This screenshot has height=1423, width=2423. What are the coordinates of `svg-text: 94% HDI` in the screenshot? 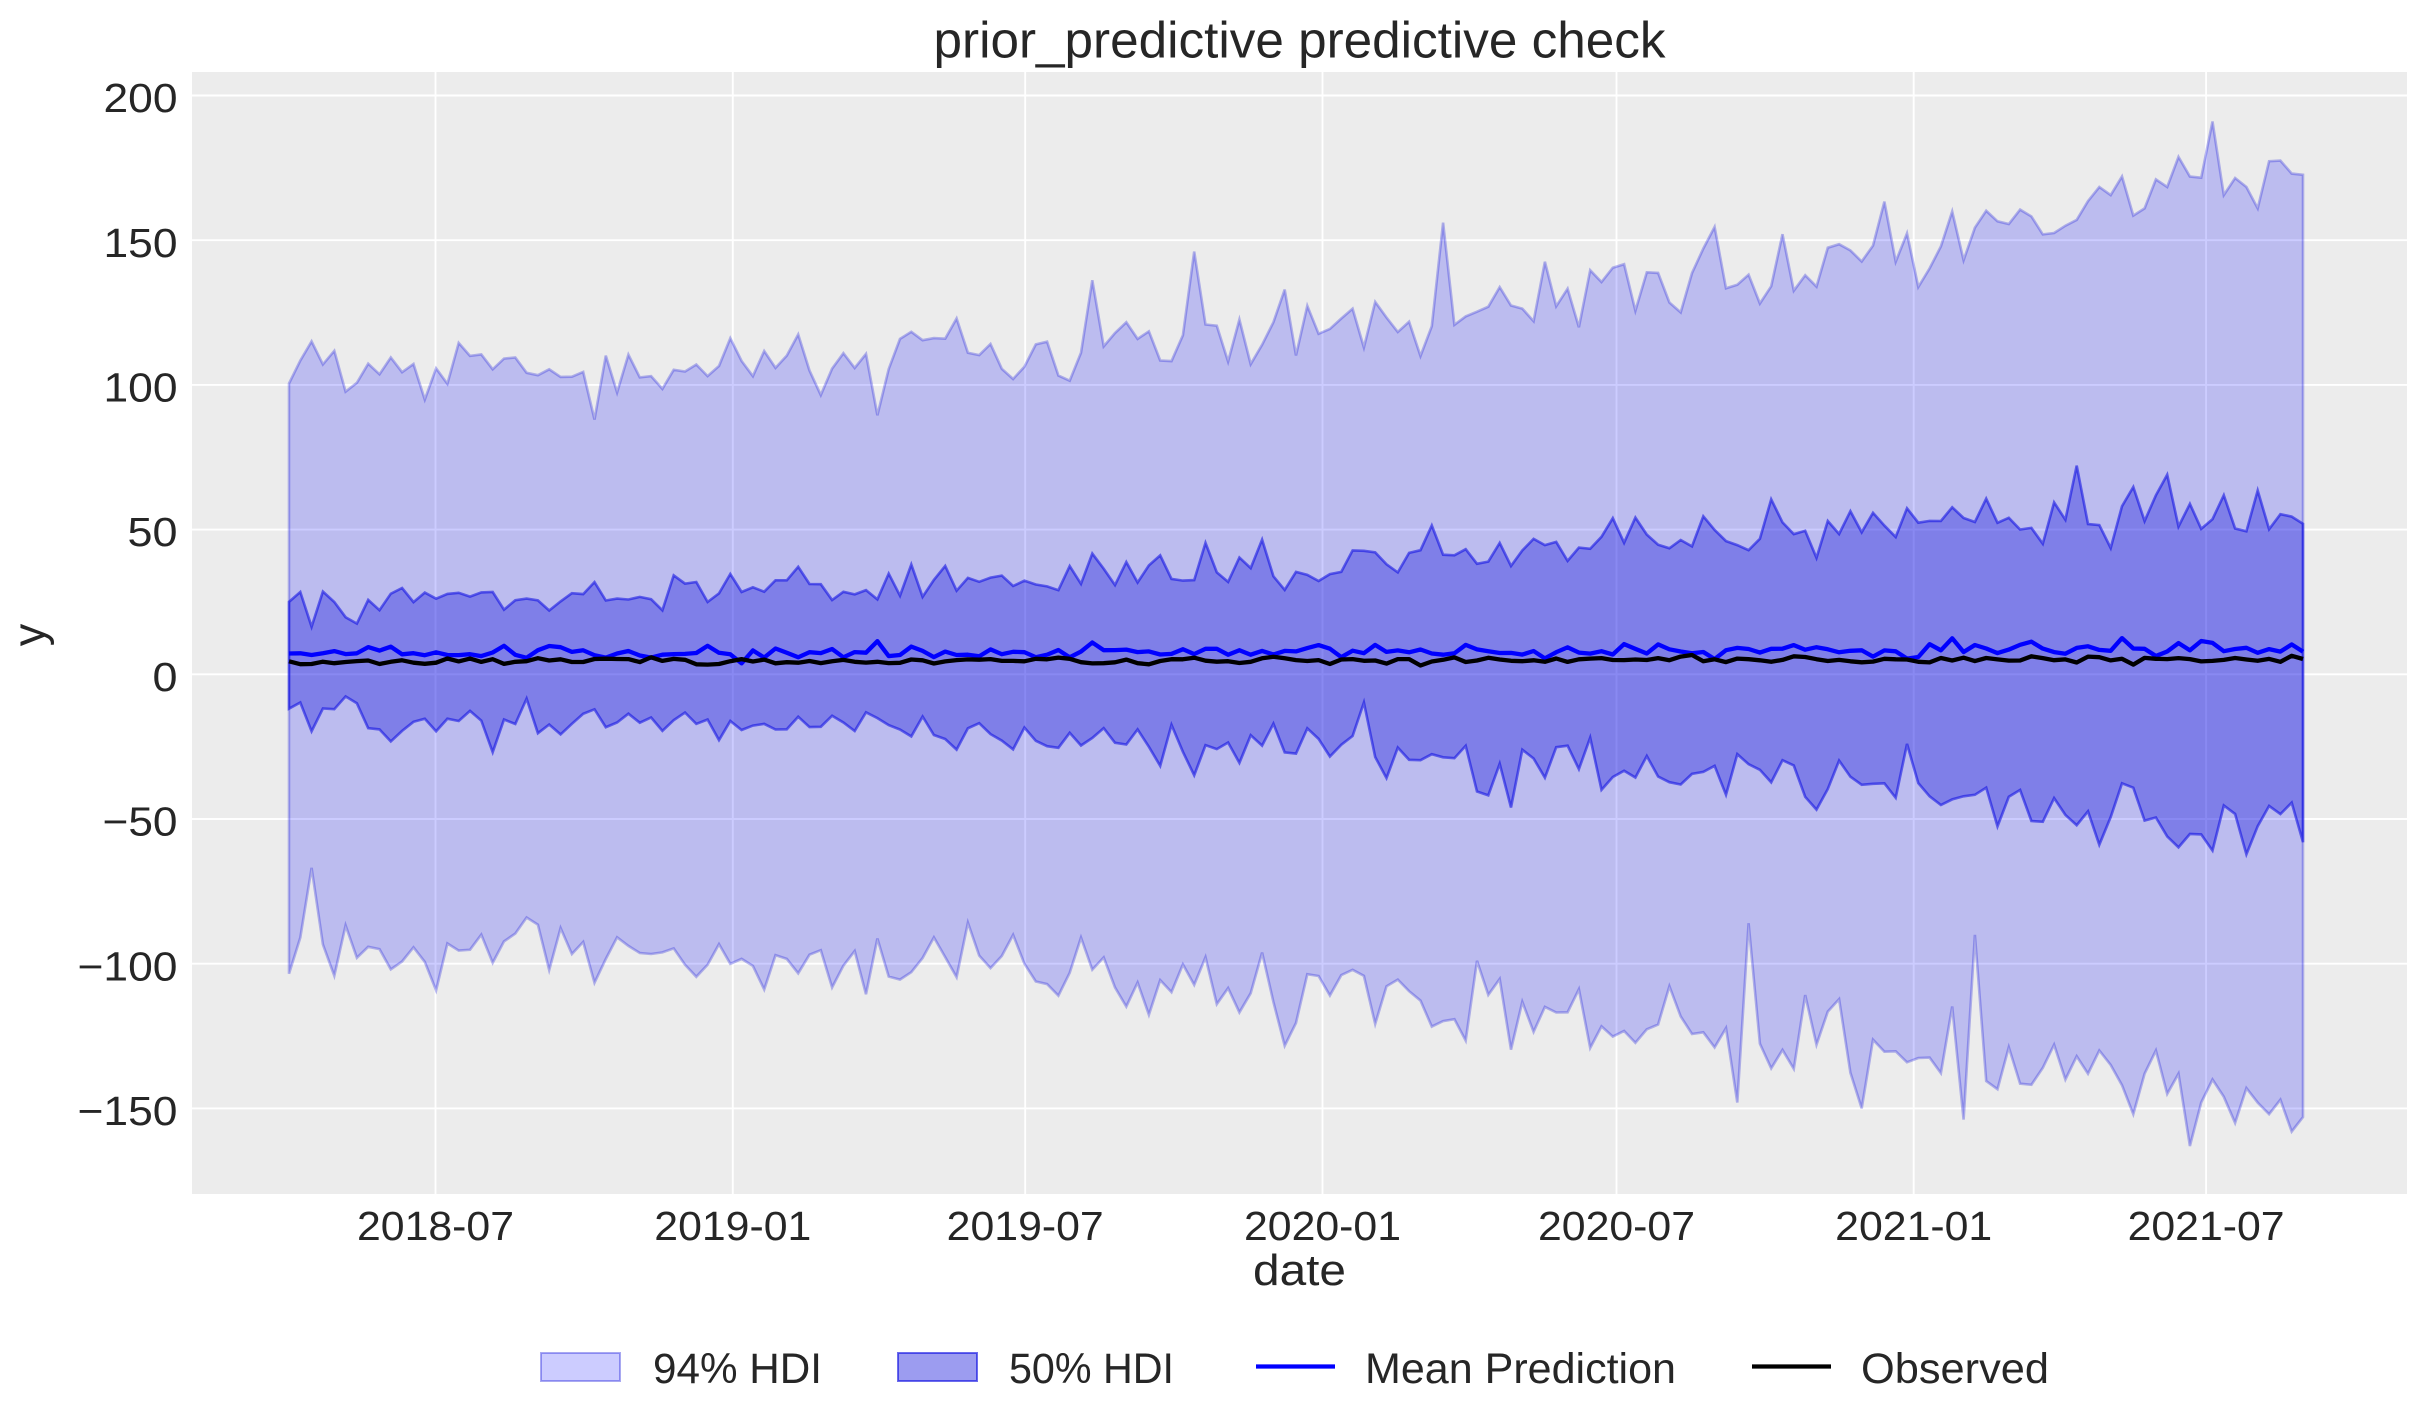 It's located at (737, 1369).